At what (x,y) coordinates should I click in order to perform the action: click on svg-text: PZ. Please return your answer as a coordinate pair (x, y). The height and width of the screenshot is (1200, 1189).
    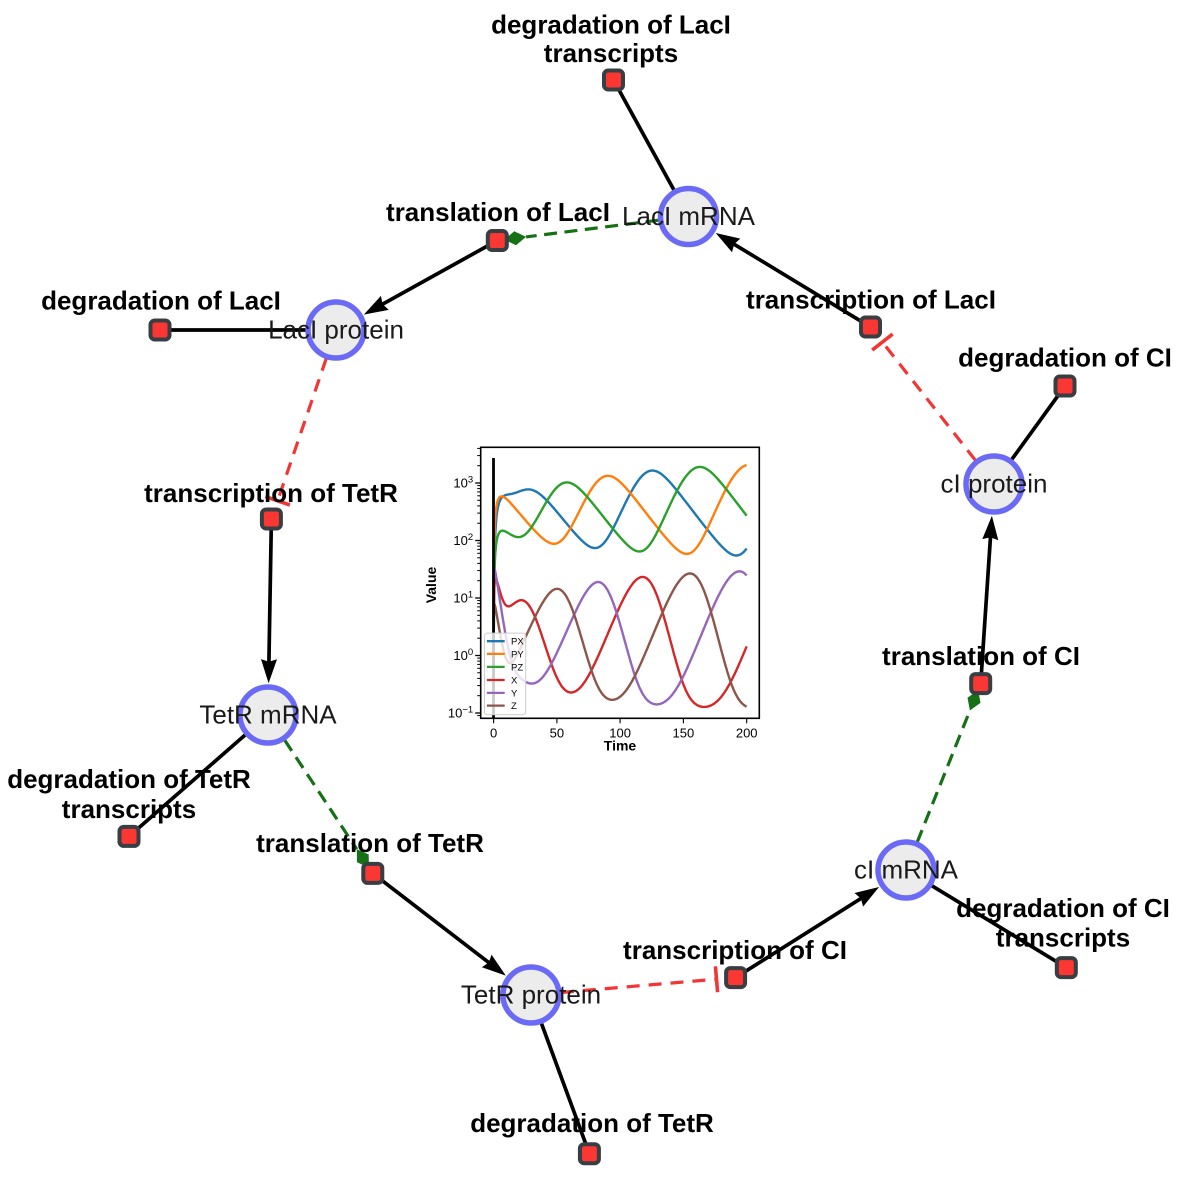
    Looking at the image, I should click on (517, 667).